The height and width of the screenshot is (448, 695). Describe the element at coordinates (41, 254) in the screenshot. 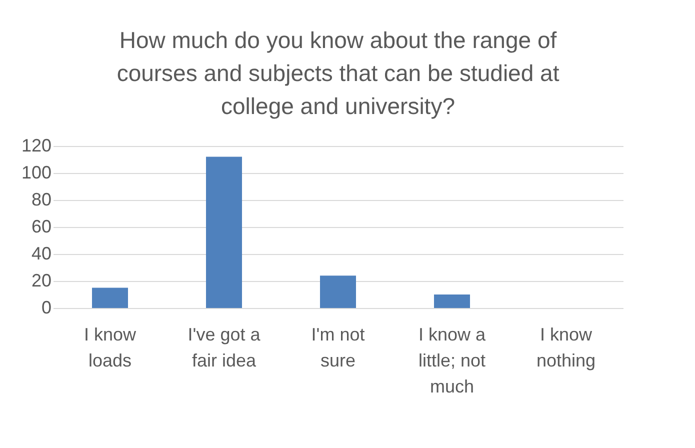

I see `y-tick-label: 40` at that location.